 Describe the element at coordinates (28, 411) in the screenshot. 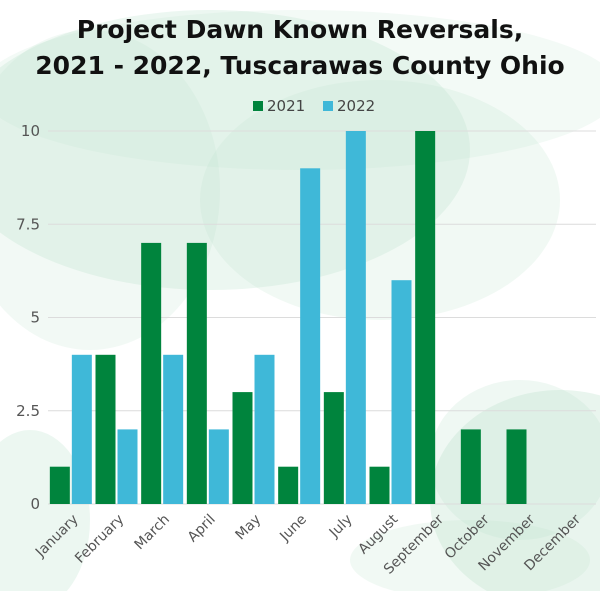

I see `y-tick-label: 2.5` at that location.